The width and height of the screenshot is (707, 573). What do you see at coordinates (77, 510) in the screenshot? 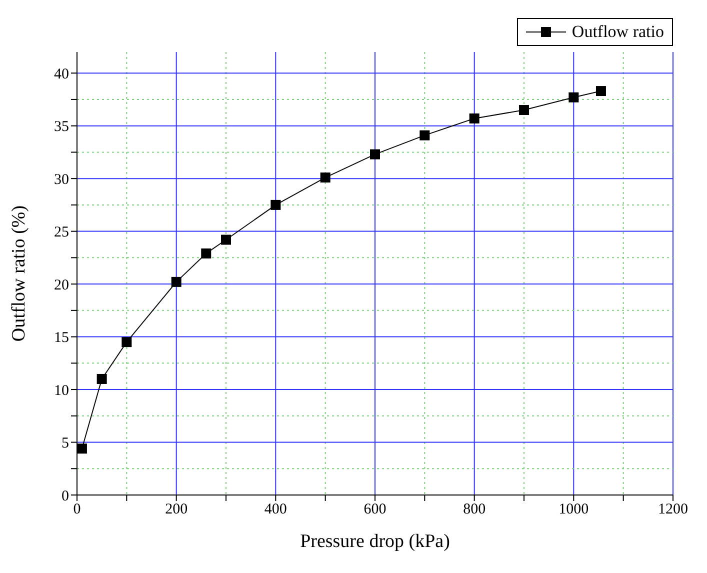
I see `x-tick-label: 0` at bounding box center [77, 510].